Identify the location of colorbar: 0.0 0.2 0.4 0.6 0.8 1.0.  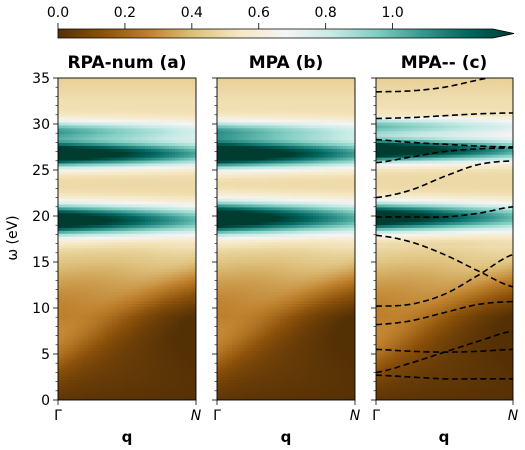
(281, 22).